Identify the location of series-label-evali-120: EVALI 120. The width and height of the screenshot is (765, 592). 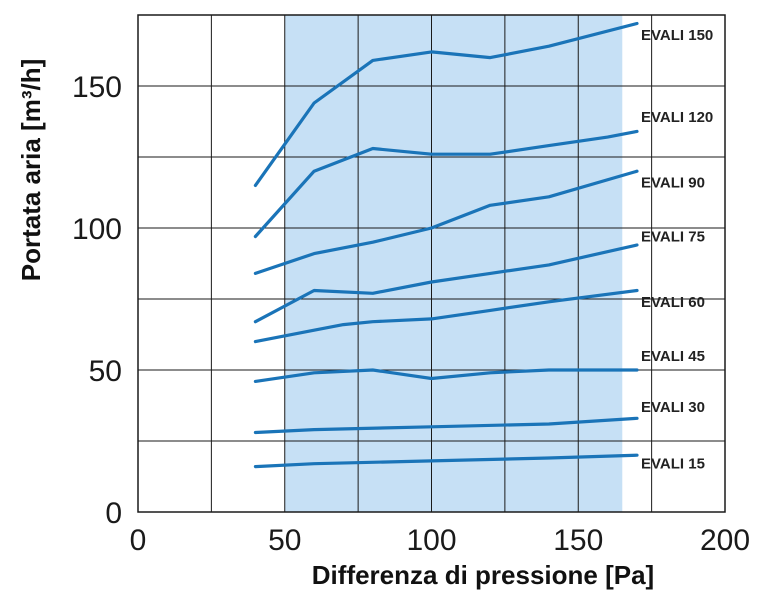
(677, 117).